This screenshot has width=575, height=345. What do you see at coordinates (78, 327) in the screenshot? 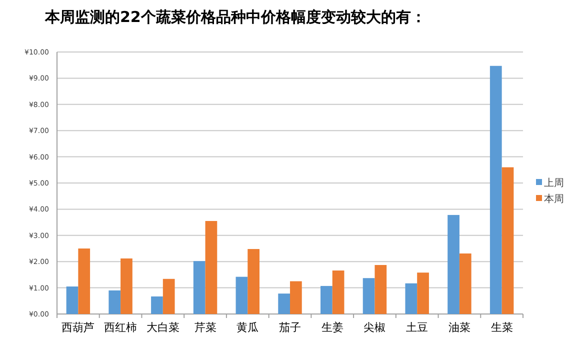
I see `x-tick-label: 西葫芦` at bounding box center [78, 327].